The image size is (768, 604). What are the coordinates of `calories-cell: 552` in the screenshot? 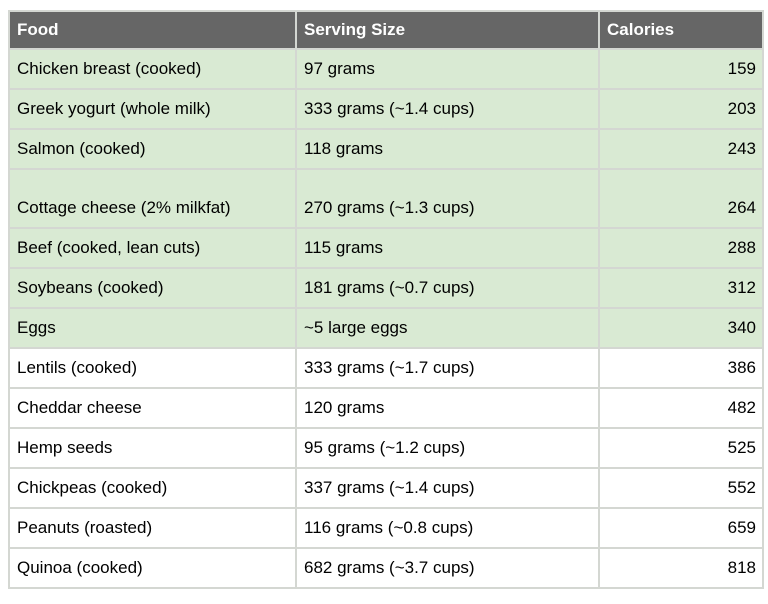 It's located at (681, 488).